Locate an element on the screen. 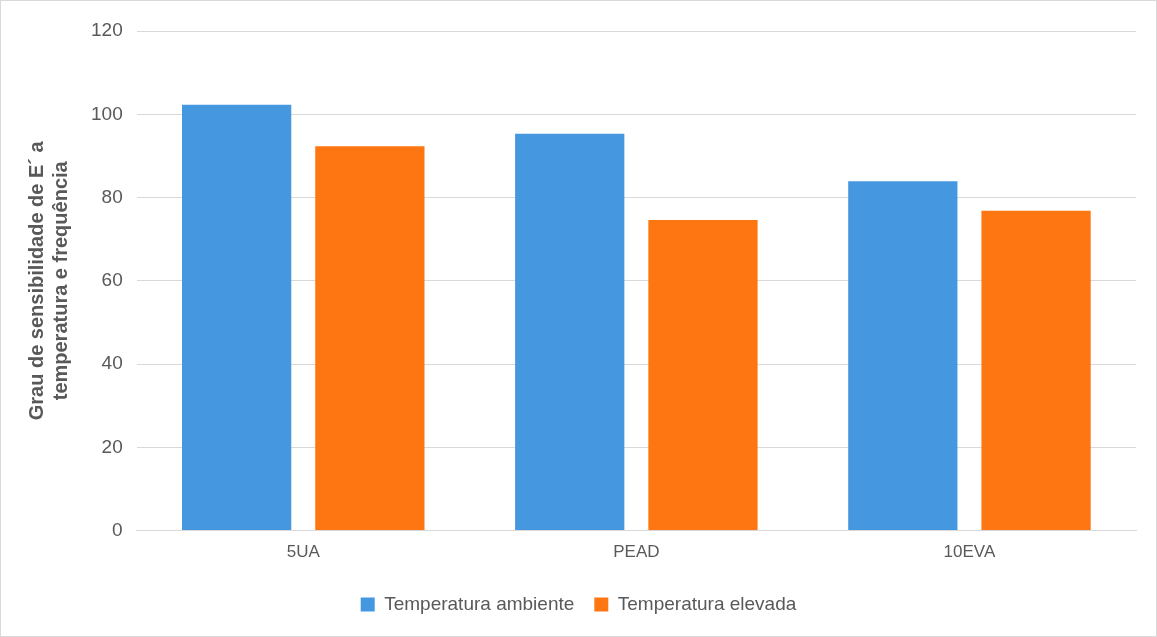 The width and height of the screenshot is (1157, 637). y-tick-label: 80 is located at coordinates (112, 196).